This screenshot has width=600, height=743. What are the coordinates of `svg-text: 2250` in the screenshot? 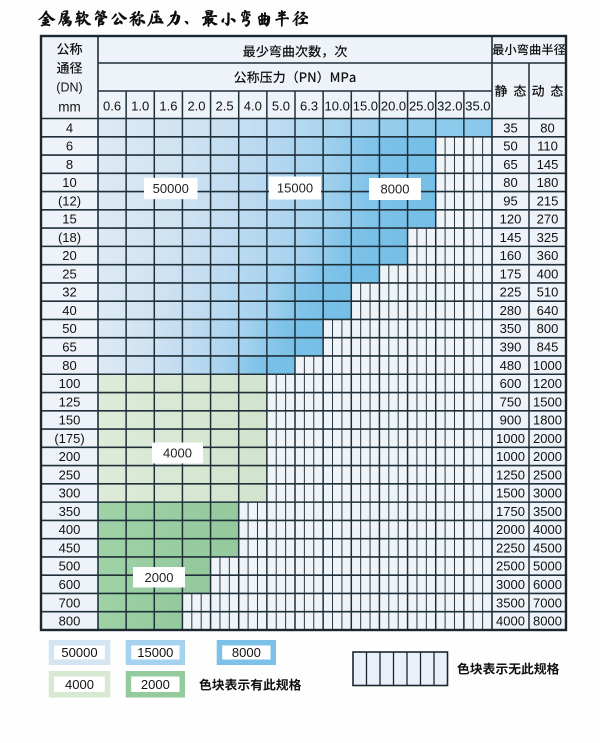 It's located at (510, 548).